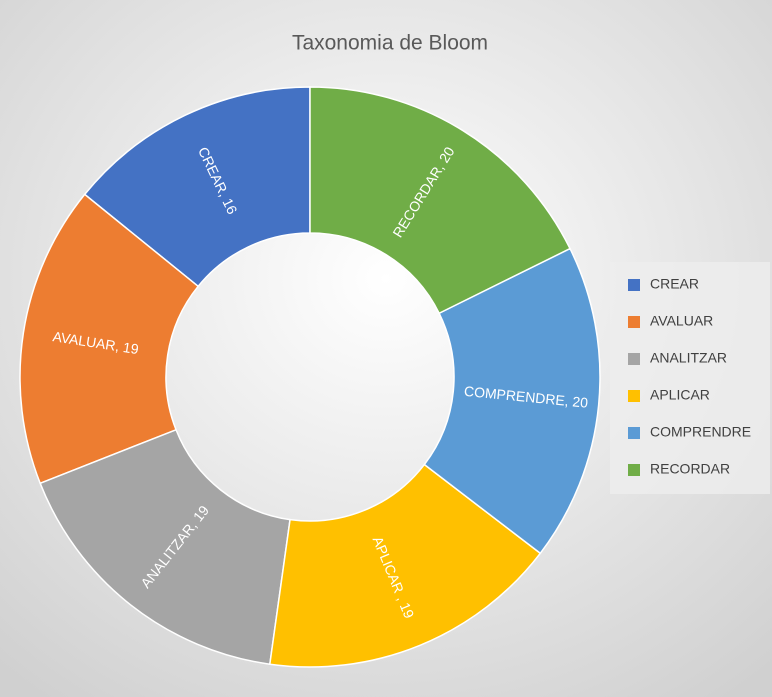 This screenshot has width=772, height=697. What do you see at coordinates (690, 469) in the screenshot?
I see `legend-label: RECORDAR` at bounding box center [690, 469].